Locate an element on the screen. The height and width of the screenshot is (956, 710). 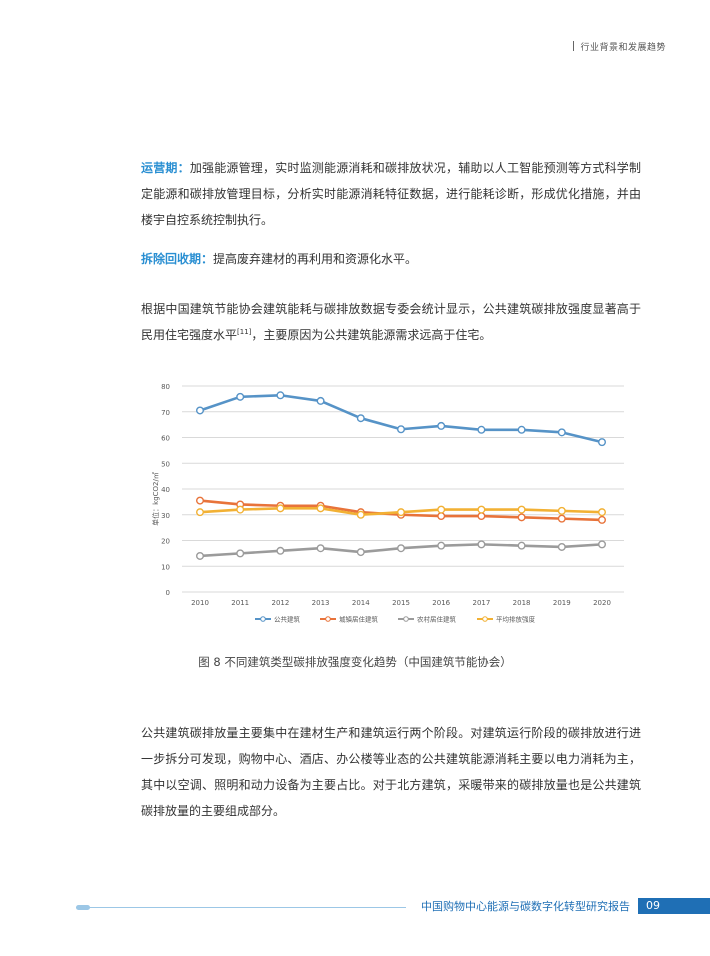
paragraph-demolition-text: 提高废弃建材的再利用和资源化水平。 is located at coordinates (315, 259).